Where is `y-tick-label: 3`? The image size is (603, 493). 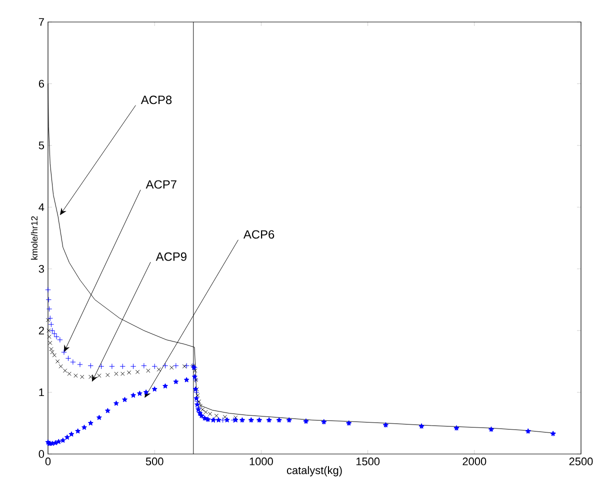
y-tick-label: 3 is located at coordinates (41, 268).